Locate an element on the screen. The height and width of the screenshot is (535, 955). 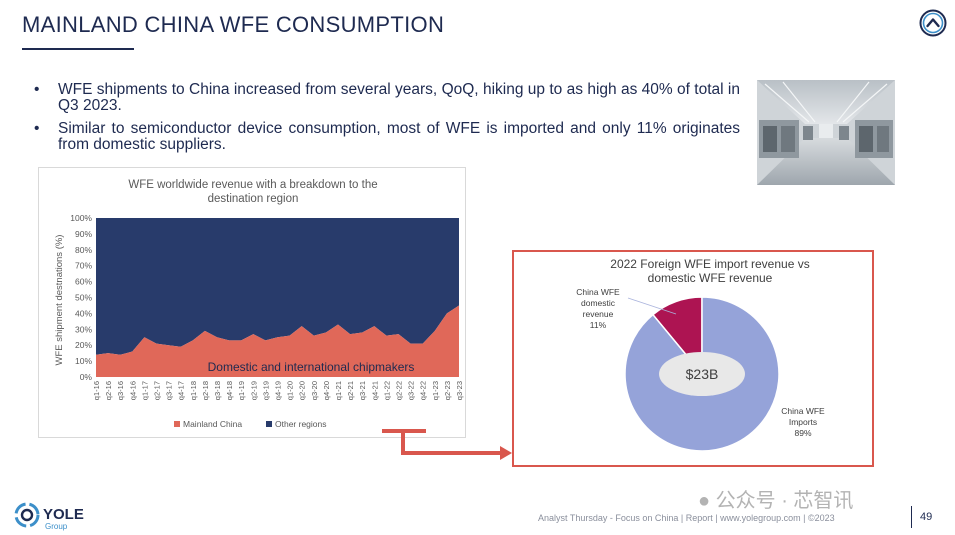
imports-slice-label: China WFE Imports 89% is located at coordinates (803, 422).